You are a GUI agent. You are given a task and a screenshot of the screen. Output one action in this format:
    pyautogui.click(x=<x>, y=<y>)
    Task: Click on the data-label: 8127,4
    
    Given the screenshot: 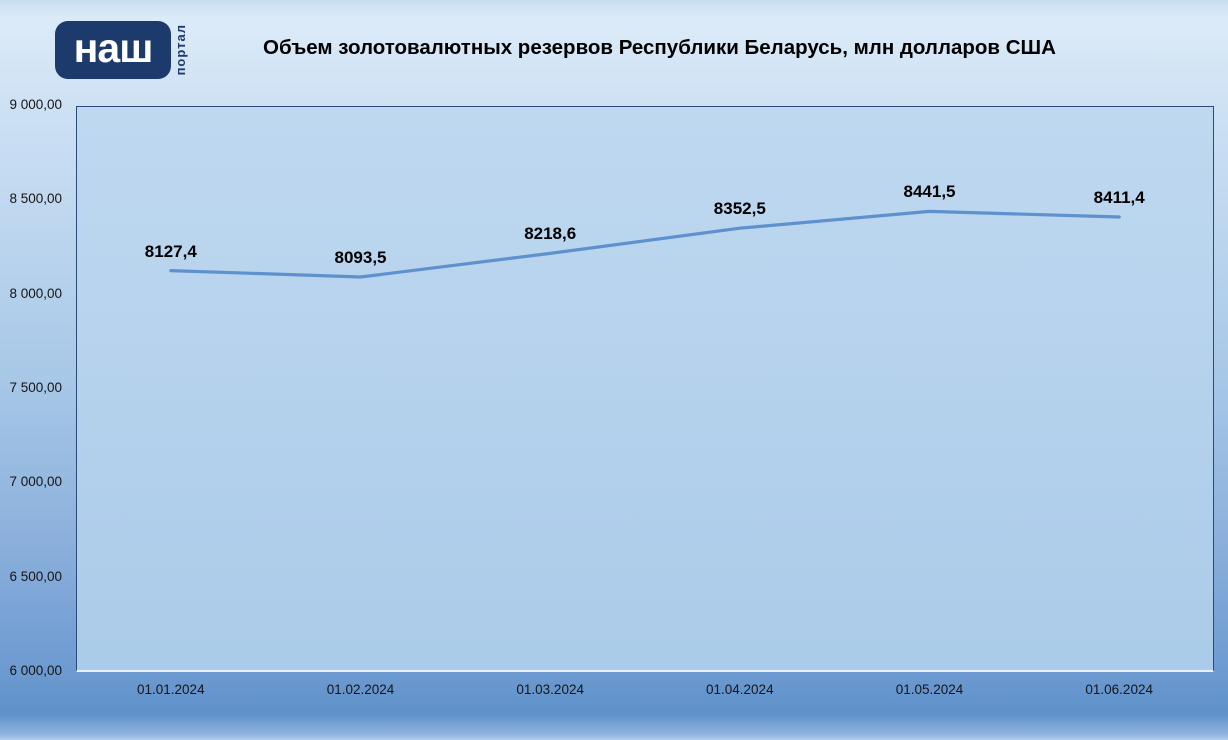 What is the action you would take?
    pyautogui.click(x=170, y=251)
    